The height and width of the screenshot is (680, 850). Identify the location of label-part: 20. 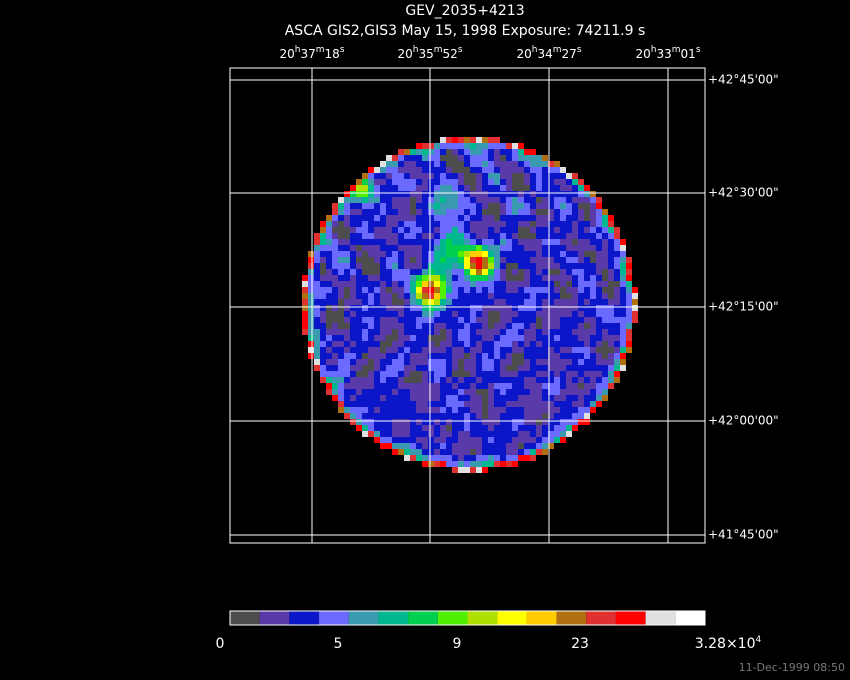
(523, 54).